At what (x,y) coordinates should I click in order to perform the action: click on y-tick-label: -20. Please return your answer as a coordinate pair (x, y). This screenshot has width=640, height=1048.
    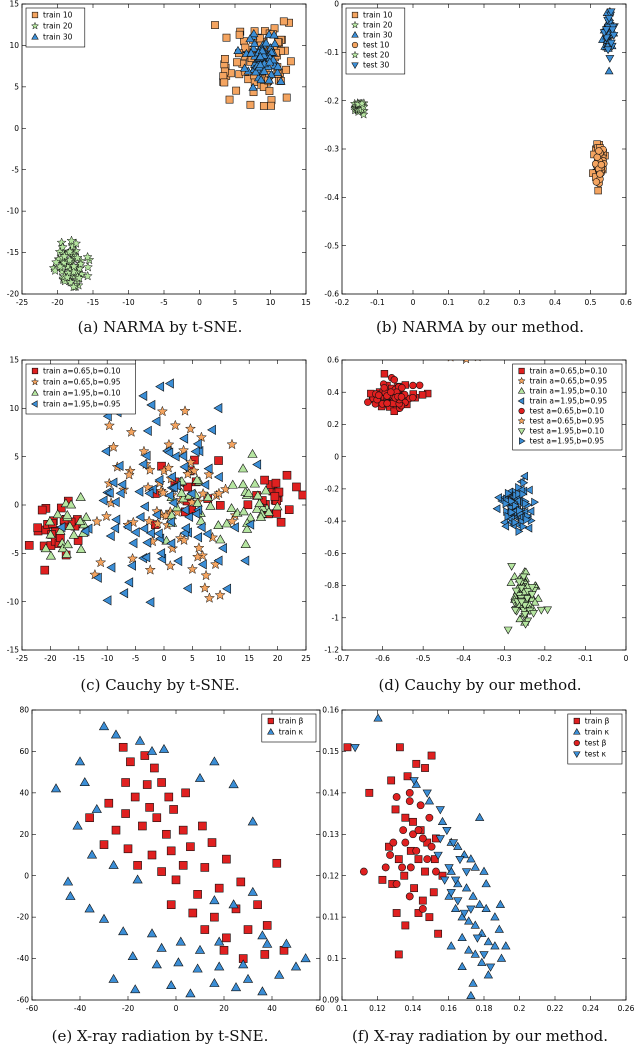
    Looking at the image, I should click on (23, 917).